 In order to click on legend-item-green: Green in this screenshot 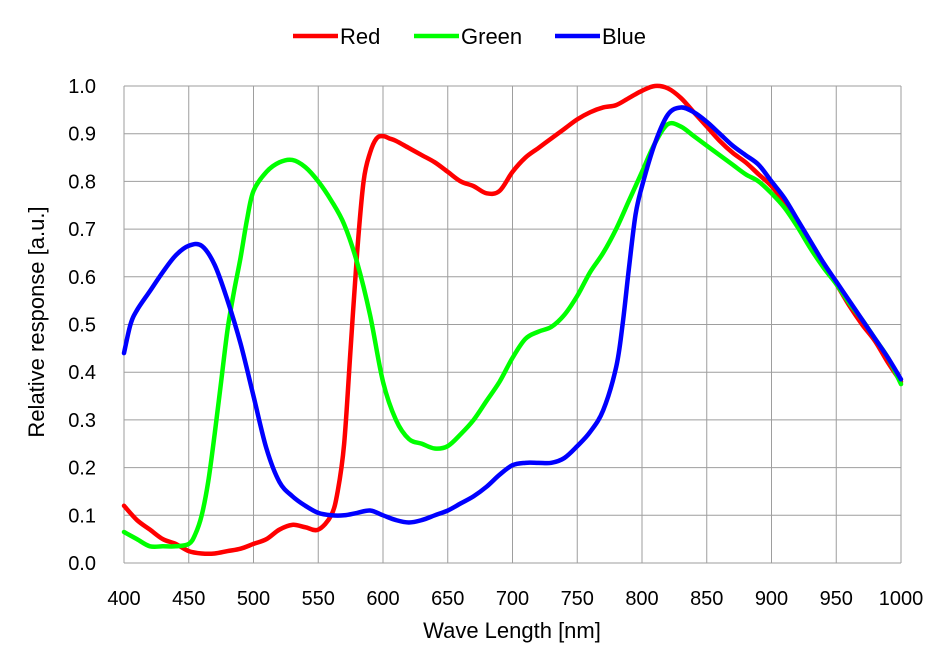, I will do `click(468, 36)`.